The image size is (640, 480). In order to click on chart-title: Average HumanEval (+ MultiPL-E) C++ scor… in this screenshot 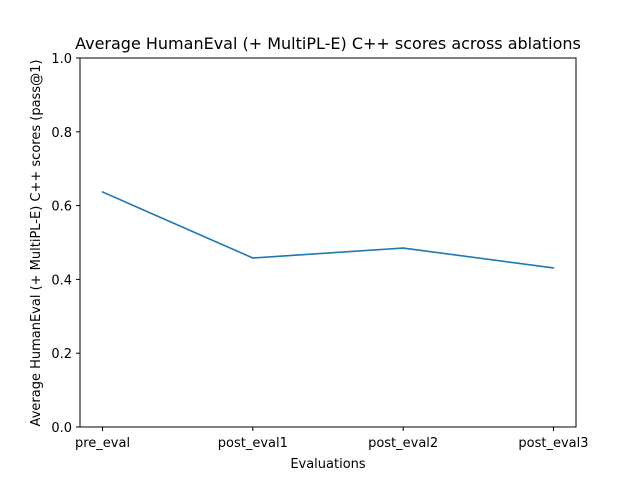, I will do `click(328, 43)`.